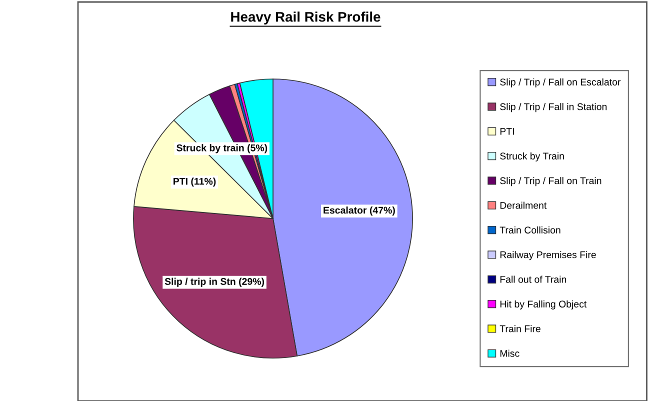 The height and width of the screenshot is (401, 650). I want to click on legend-label: Slip / Trip / Fall on Escalator, so click(560, 83).